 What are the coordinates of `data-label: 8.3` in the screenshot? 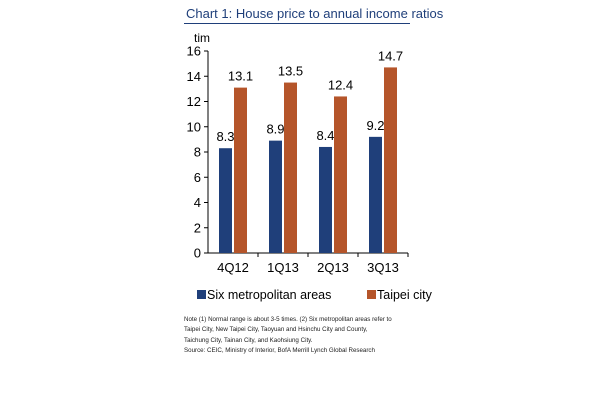 It's located at (225, 136).